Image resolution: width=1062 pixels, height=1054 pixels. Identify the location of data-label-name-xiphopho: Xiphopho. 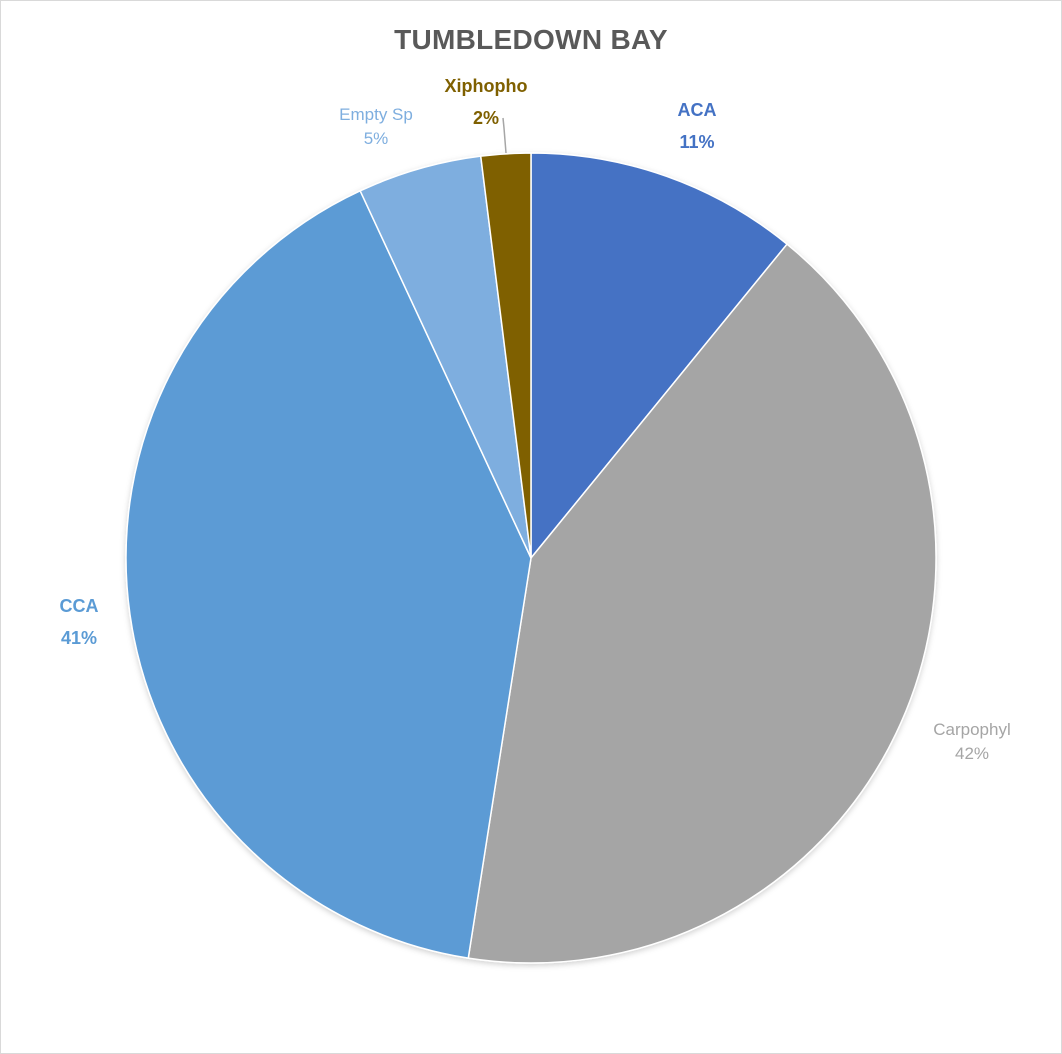
(486, 86).